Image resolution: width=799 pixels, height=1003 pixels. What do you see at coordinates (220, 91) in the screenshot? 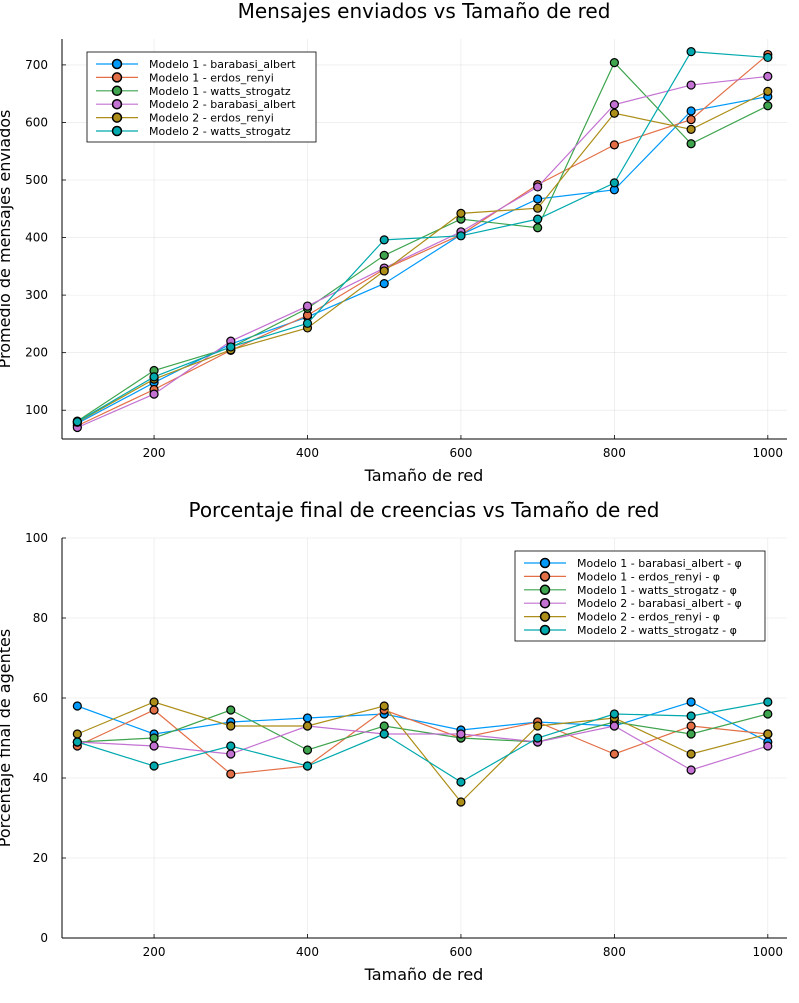
I see `legend-label: Modelo 1 - watts_strogatz` at bounding box center [220, 91].